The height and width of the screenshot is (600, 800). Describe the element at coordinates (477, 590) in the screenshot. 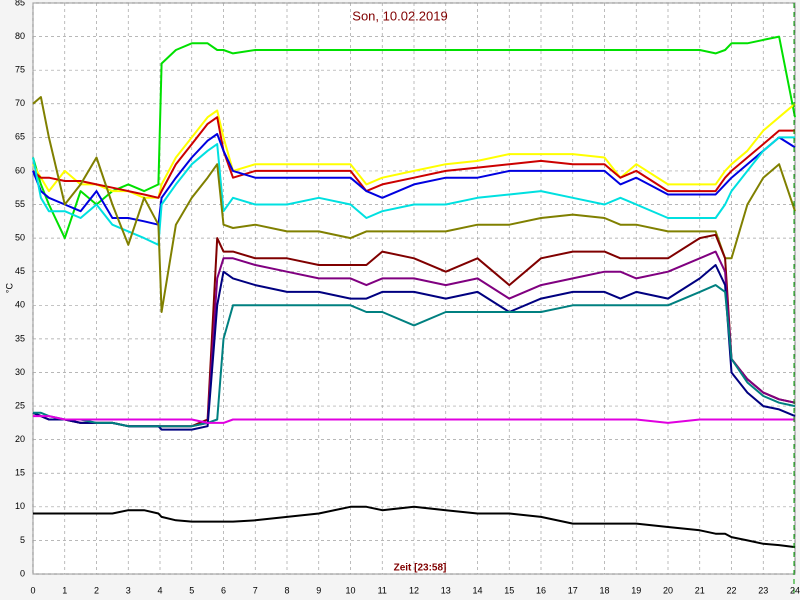

I see `x-tick-label: 14` at that location.